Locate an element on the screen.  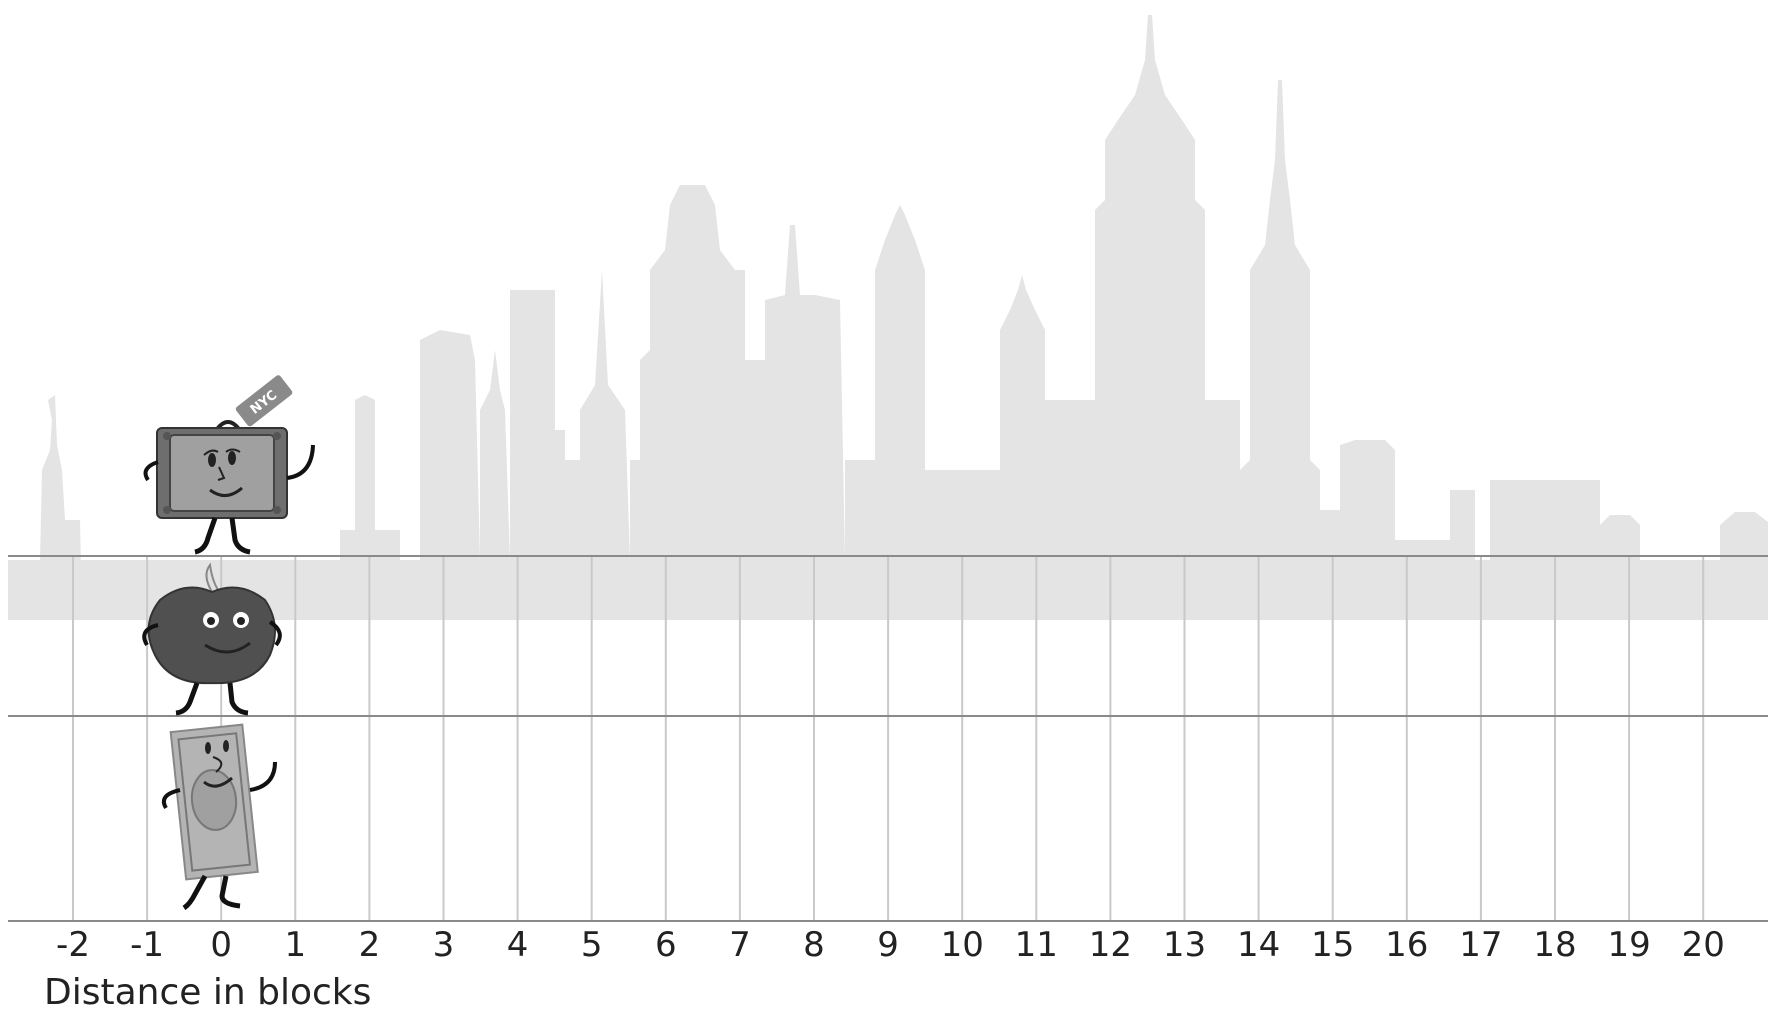
tick-label: 5 is located at coordinates (592, 945).